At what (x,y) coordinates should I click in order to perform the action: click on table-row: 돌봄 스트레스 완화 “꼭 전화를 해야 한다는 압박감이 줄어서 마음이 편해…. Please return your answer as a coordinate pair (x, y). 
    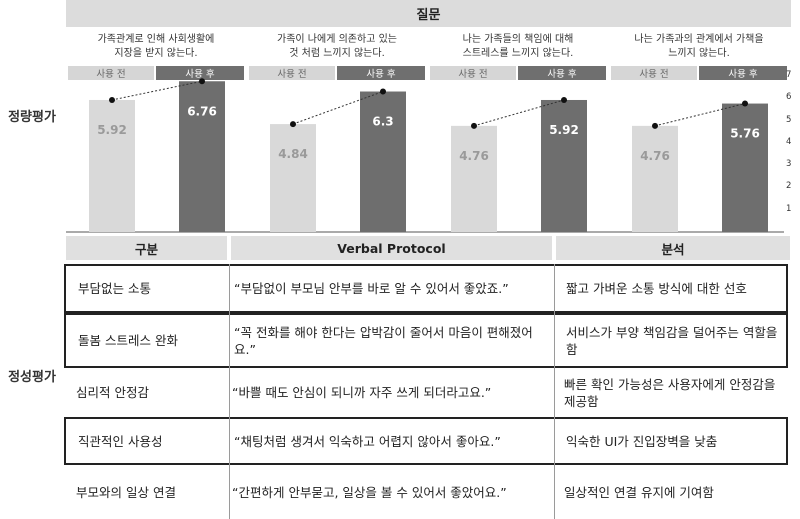
    Looking at the image, I should click on (426, 340).